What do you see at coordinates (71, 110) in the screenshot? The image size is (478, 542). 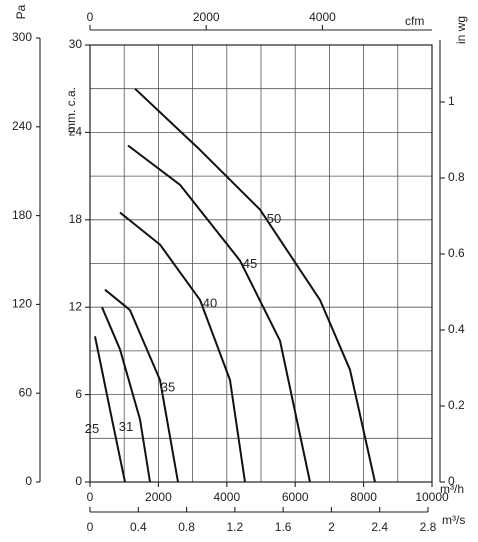 I see `y-axis-title: mm. c.a.` at bounding box center [71, 110].